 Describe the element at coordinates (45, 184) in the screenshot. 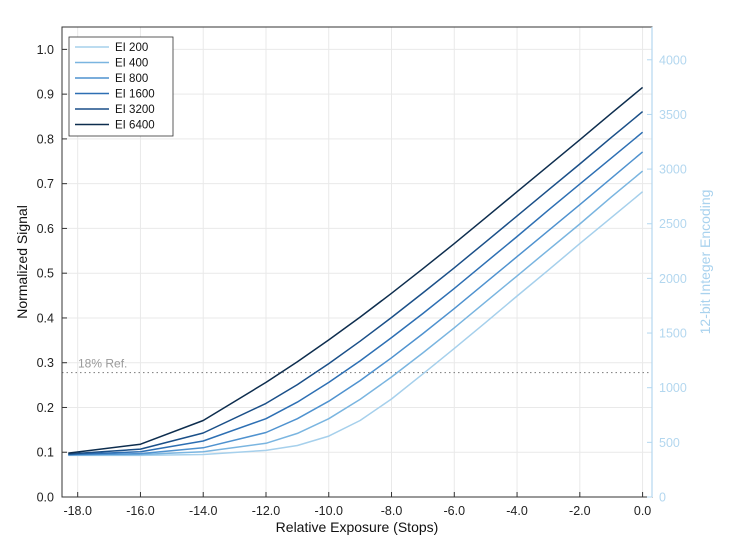

I see `y-tick-label: 0.7` at that location.